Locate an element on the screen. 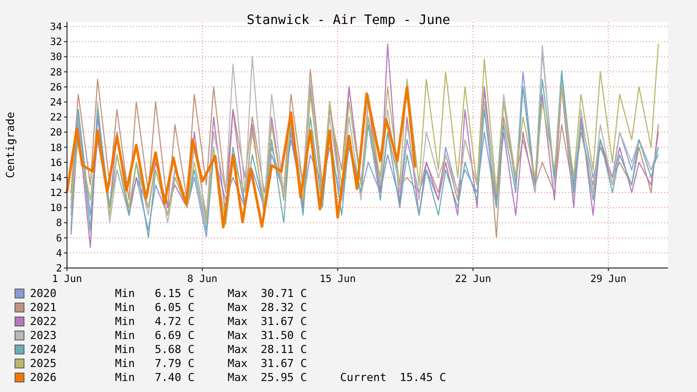  y-tick-label: 26 is located at coordinates (56, 88).